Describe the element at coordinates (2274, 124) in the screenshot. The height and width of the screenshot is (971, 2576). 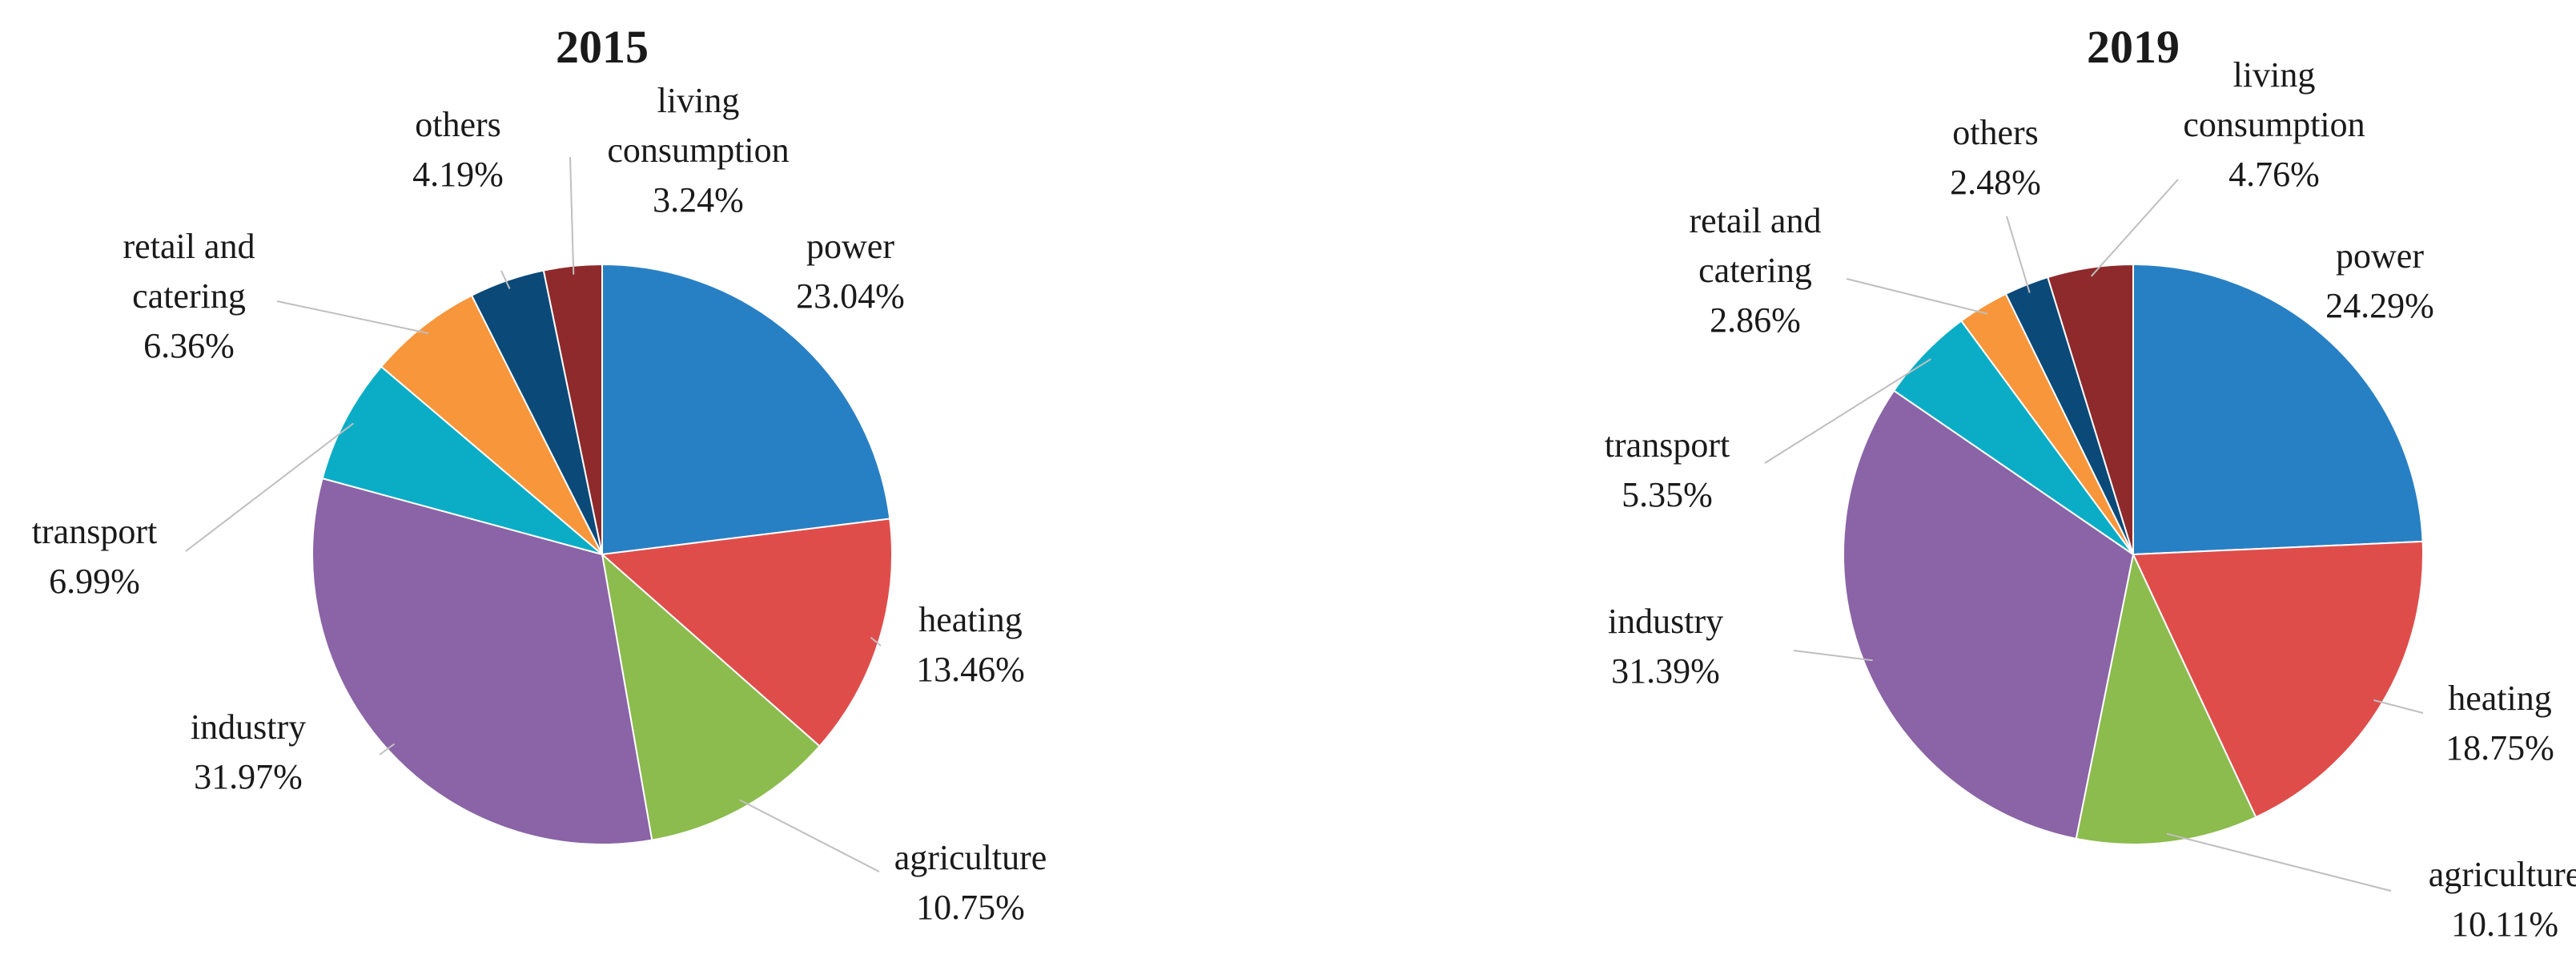
I see `slice-label-living-consumption: living consumption 4.76%` at that location.